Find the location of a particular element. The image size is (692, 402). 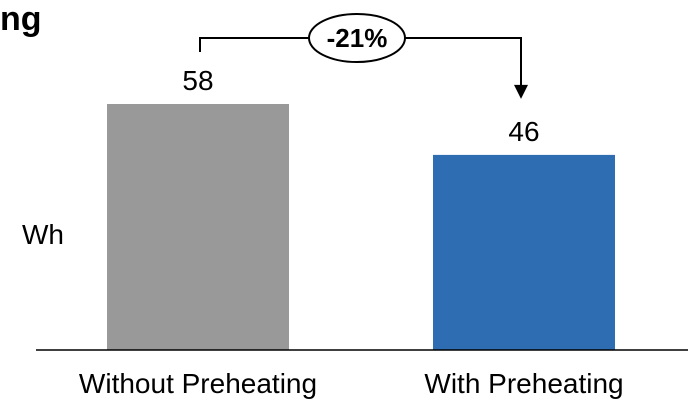

change-annotation: -21% is located at coordinates (363, 56).